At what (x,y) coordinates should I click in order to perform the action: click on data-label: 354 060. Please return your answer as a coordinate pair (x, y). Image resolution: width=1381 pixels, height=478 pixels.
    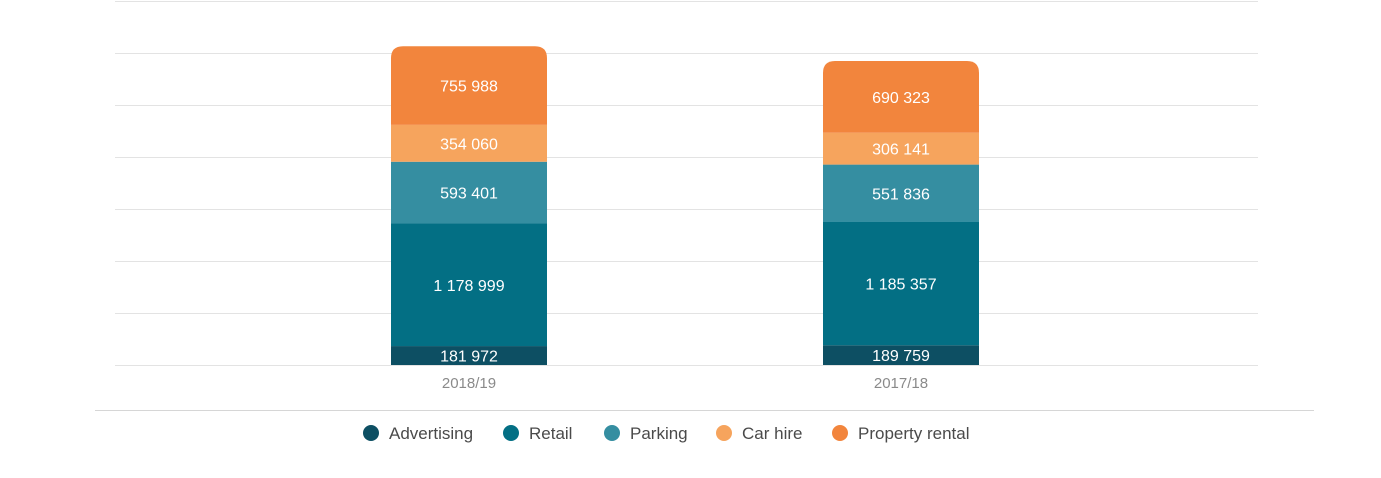
    Looking at the image, I should click on (469, 144).